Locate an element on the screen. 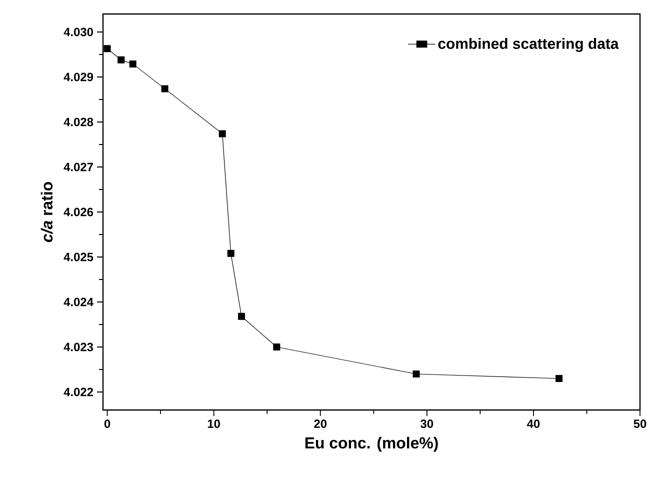 Image resolution: width=647 pixels, height=477 pixels. y-tick-label: 4.029 is located at coordinates (79, 77).